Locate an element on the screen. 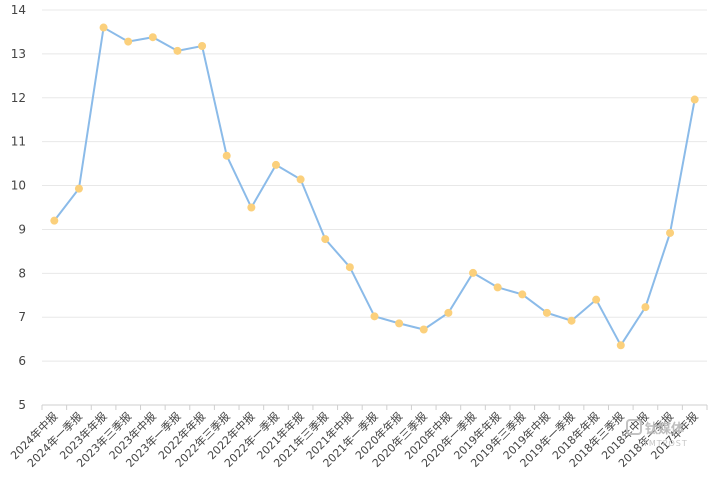  y-tick-label: 8 is located at coordinates (22, 273).